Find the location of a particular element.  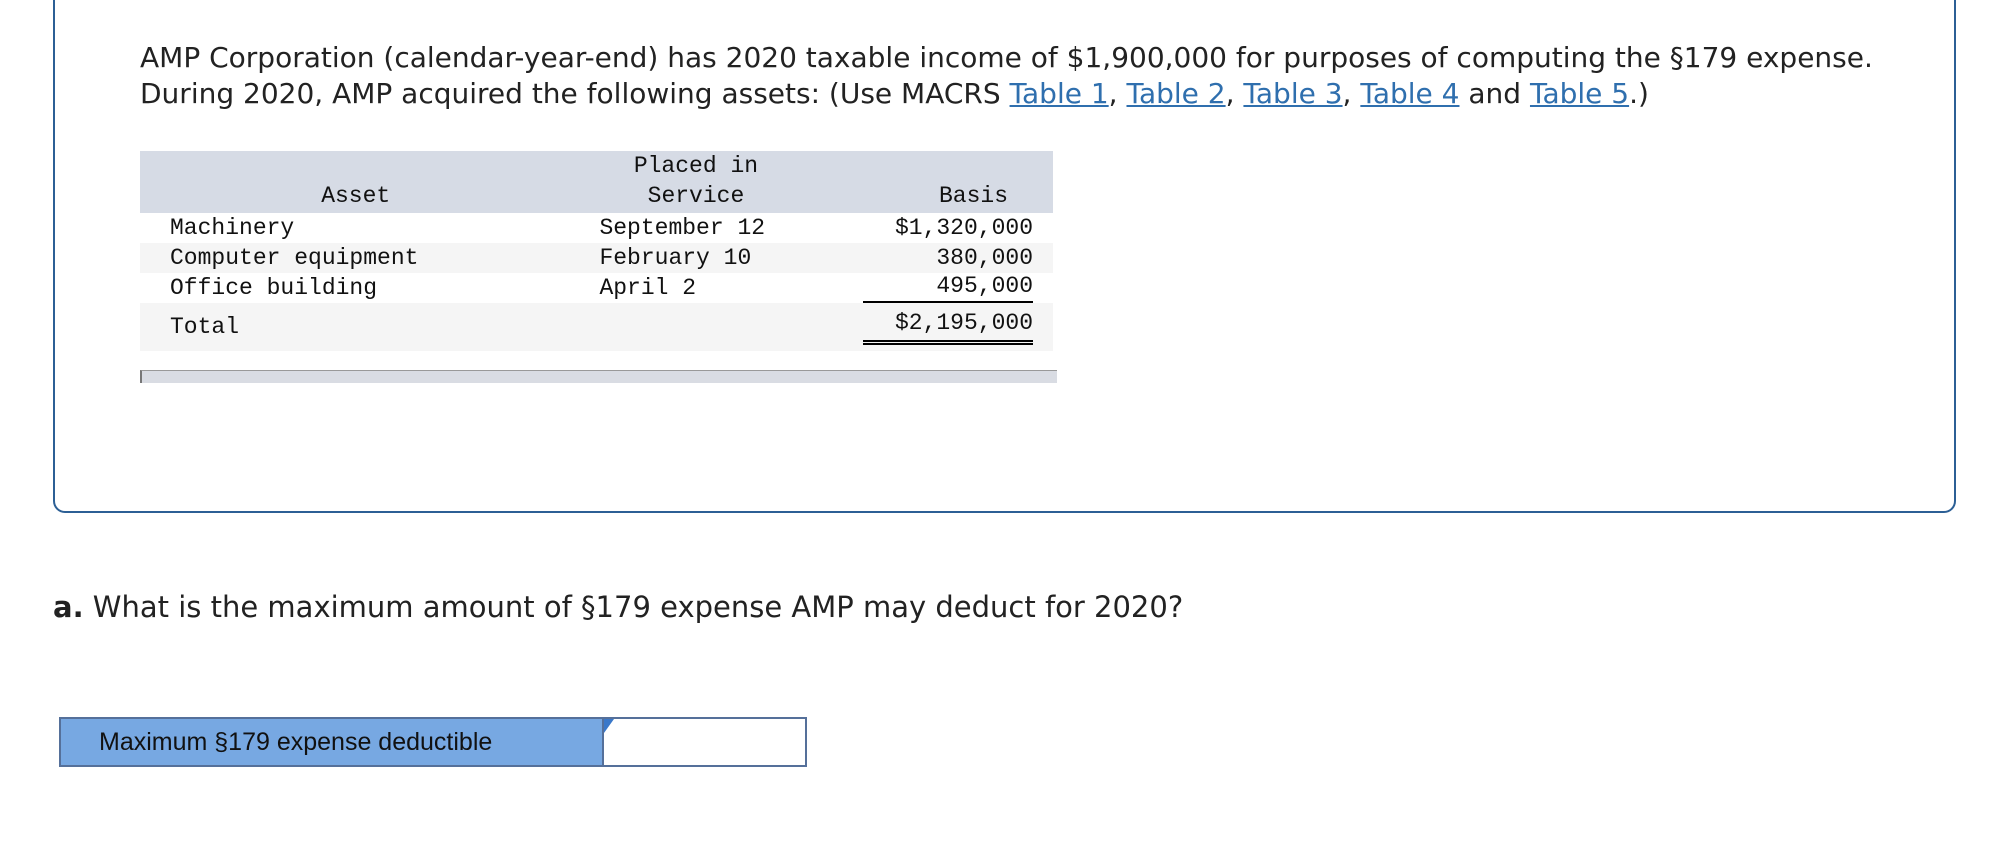

table-cell is located at coordinates (695, 327).